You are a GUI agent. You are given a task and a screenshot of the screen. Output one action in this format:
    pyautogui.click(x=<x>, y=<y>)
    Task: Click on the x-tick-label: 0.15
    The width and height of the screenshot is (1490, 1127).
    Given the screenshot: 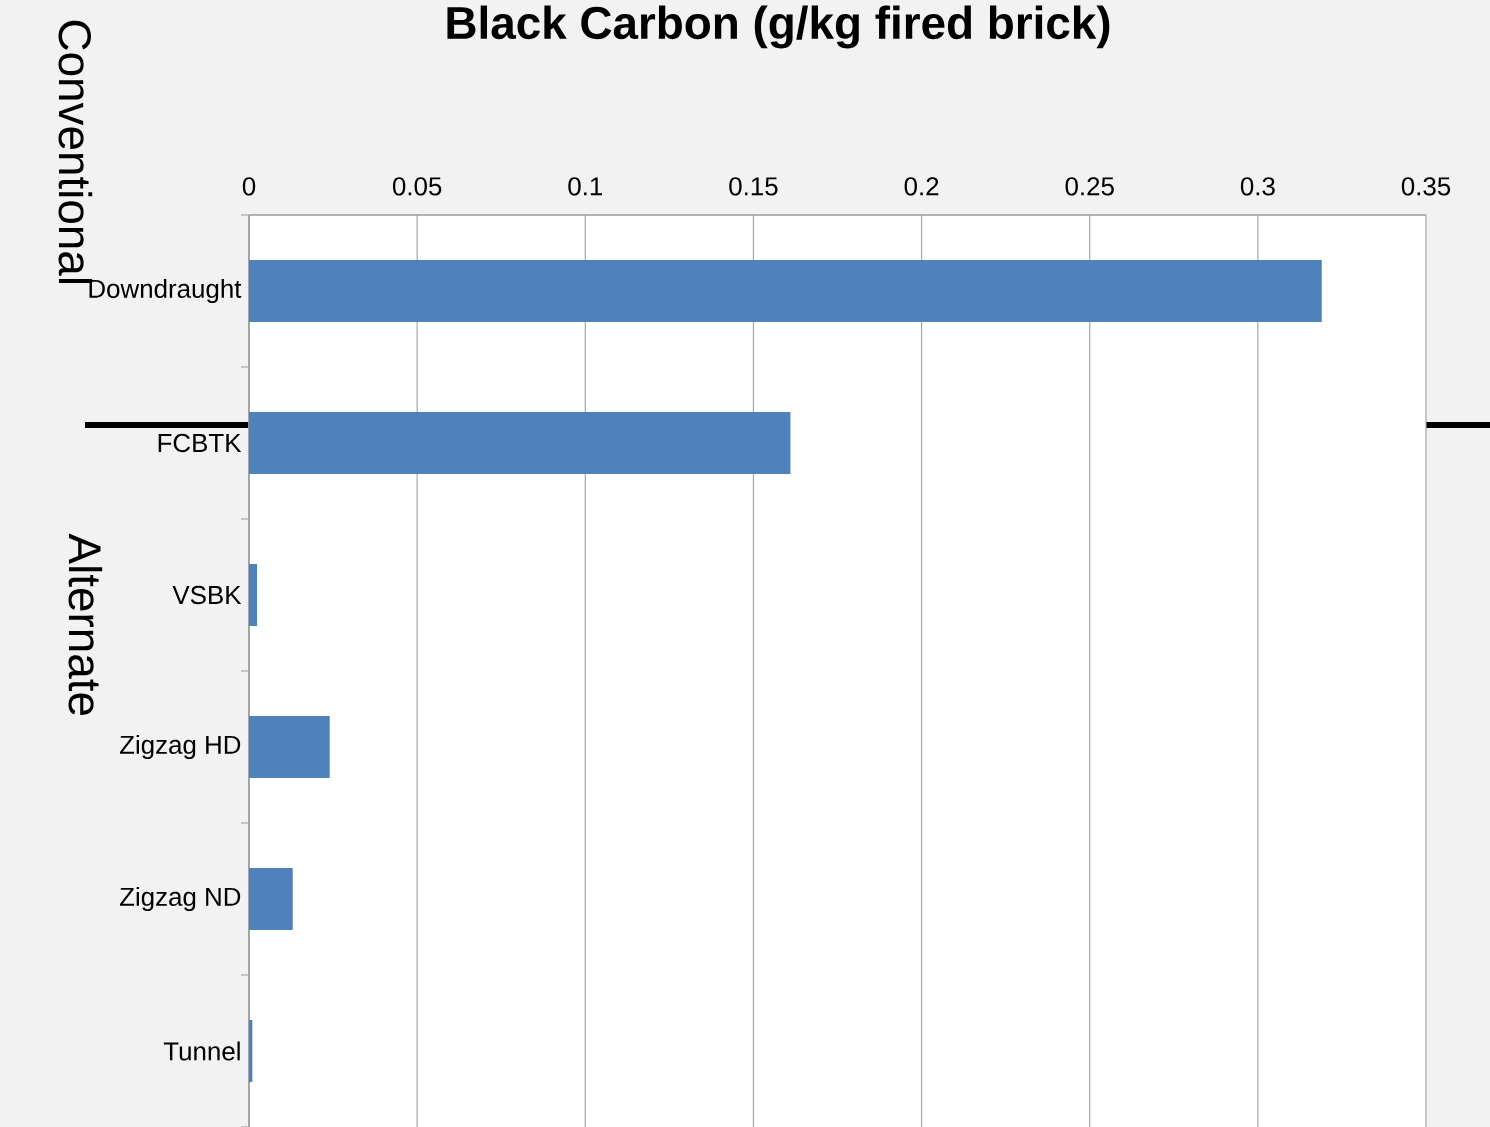 What is the action you would take?
    pyautogui.click(x=753, y=186)
    